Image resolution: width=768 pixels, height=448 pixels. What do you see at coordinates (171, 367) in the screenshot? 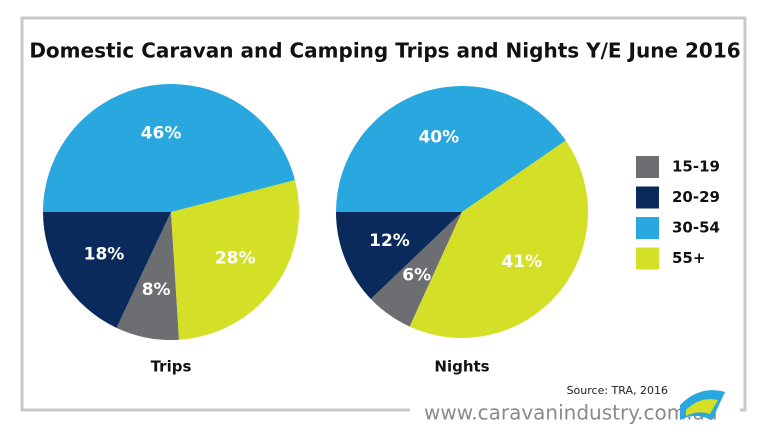
I see `pie-label: Trips` at bounding box center [171, 367].